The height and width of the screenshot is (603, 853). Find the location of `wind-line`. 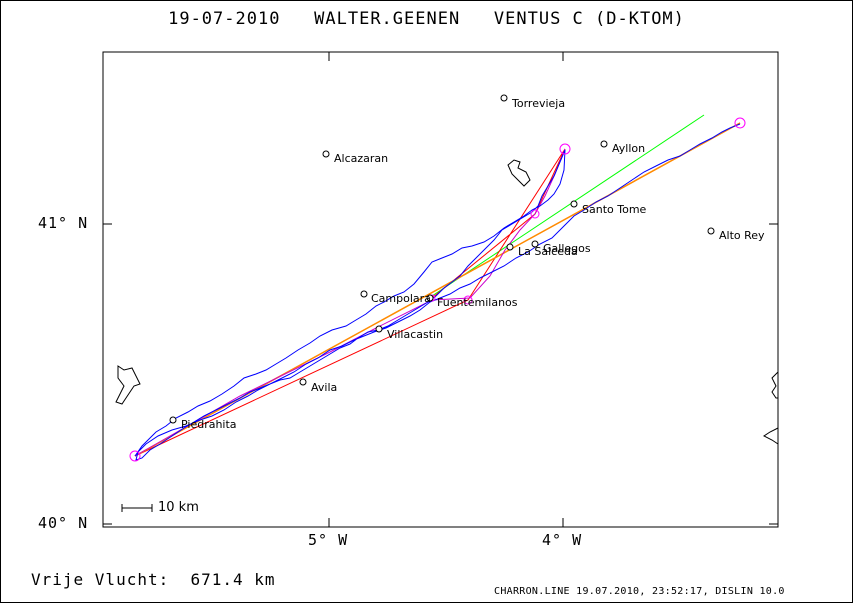

wind-line is located at coordinates (566, 206).